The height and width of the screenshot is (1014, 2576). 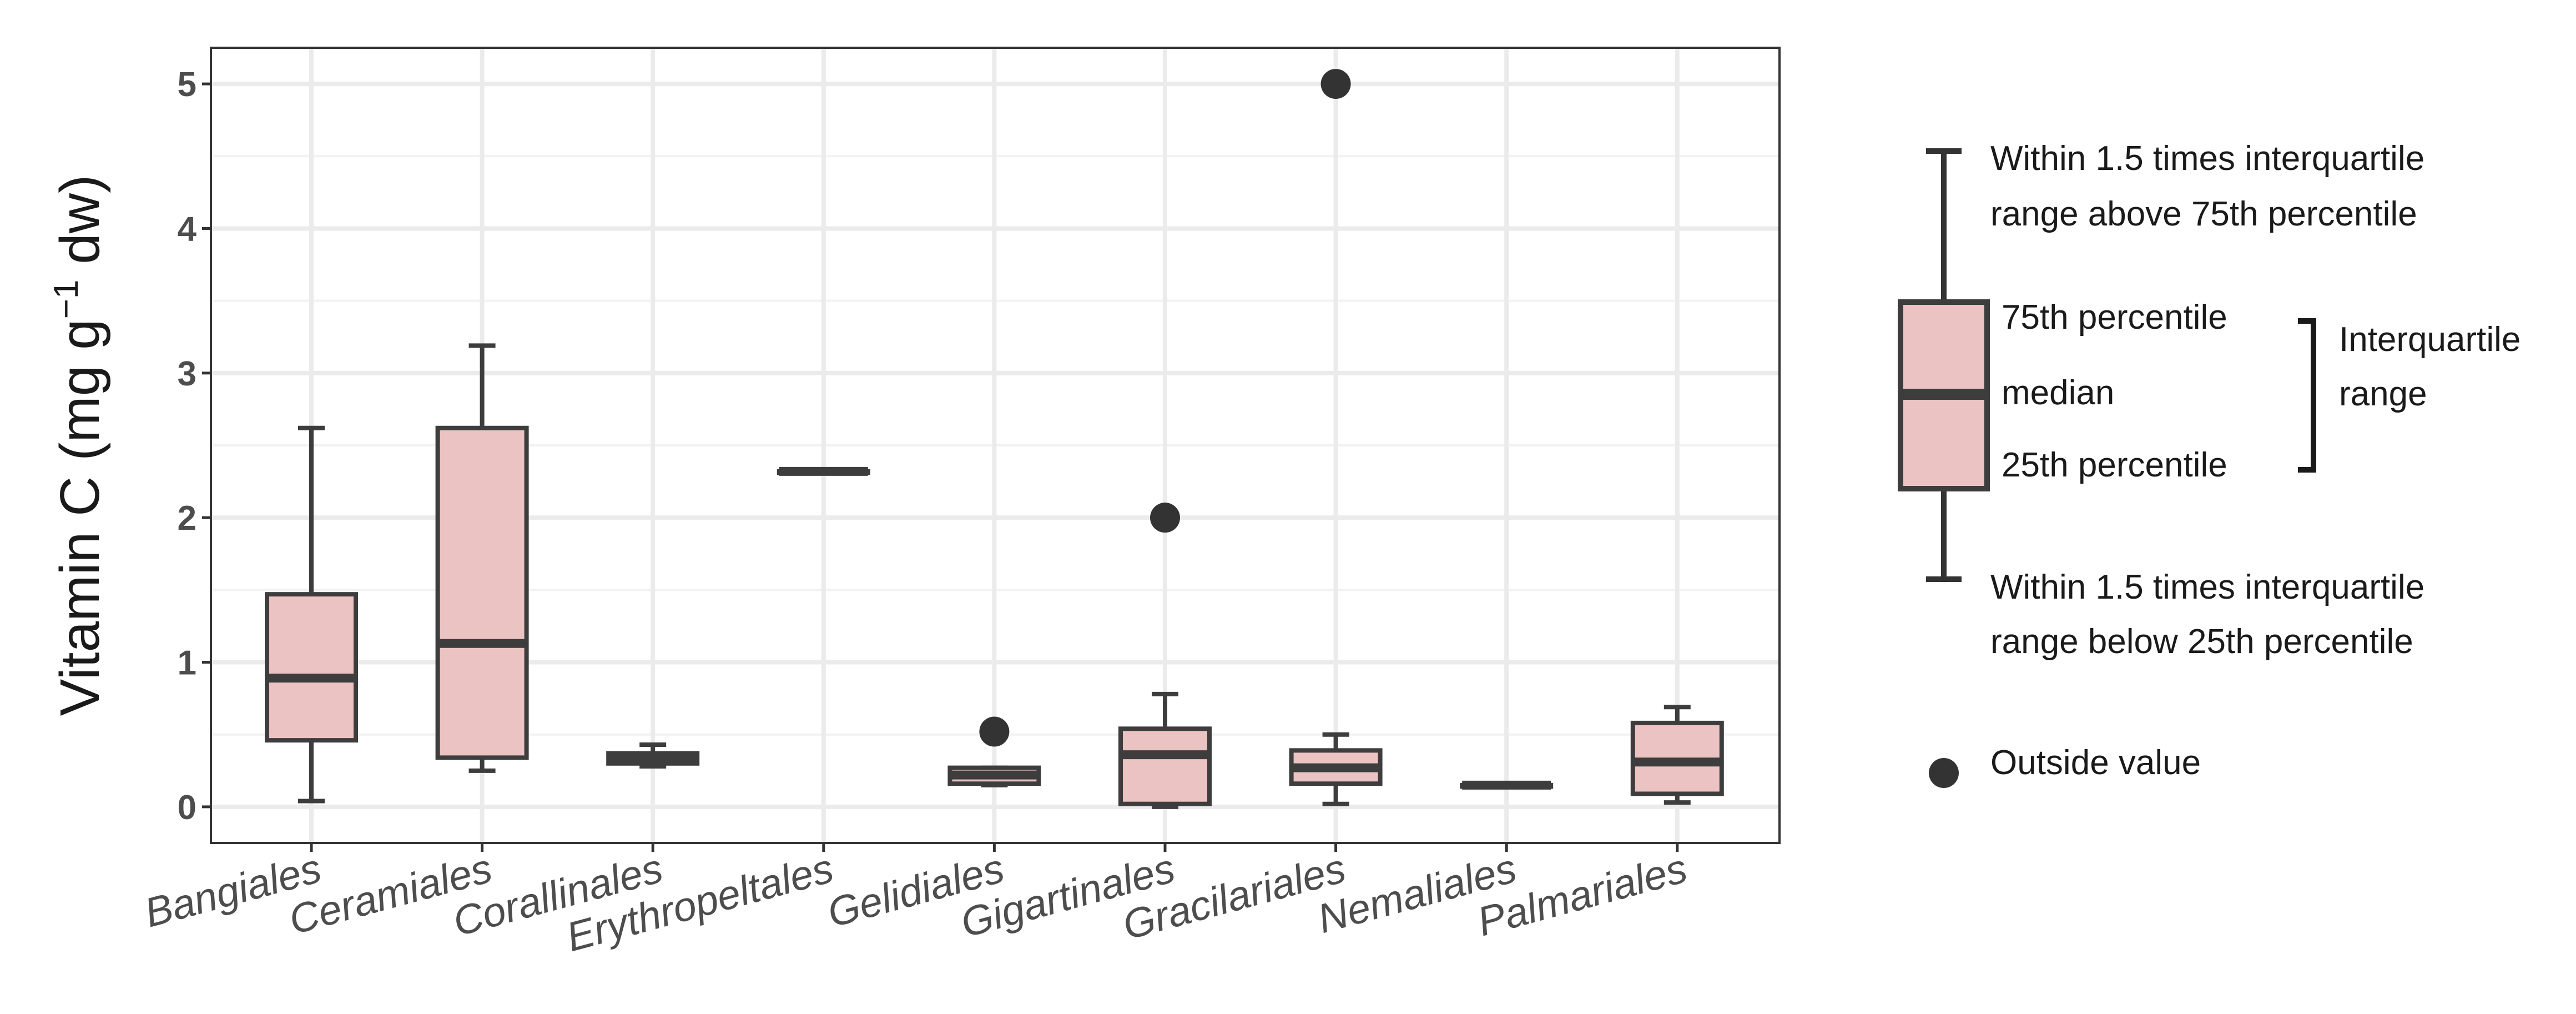 I want to click on legend-lower-whisker-text-2: range below 25th percentile, so click(x=2201, y=642).